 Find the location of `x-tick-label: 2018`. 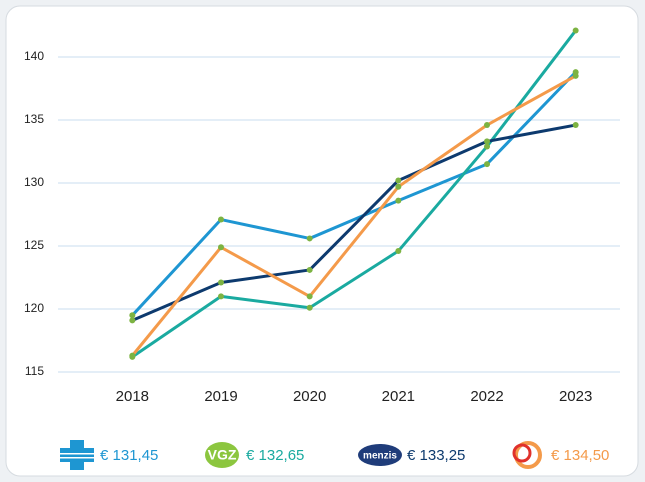

x-tick-label: 2018 is located at coordinates (132, 396).